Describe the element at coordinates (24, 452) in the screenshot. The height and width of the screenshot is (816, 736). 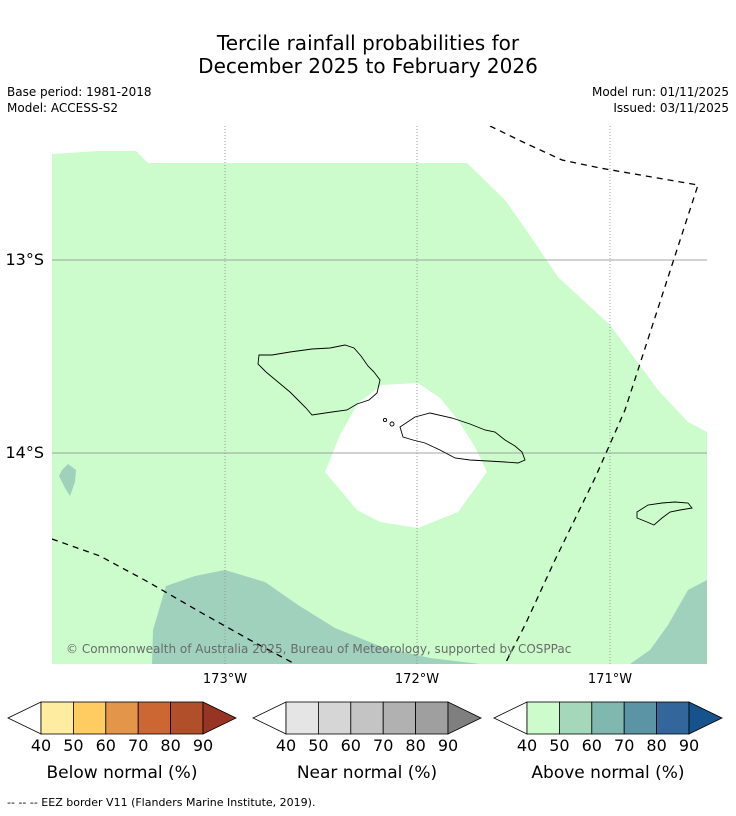
I see `lat-label-14s: 14°S` at that location.